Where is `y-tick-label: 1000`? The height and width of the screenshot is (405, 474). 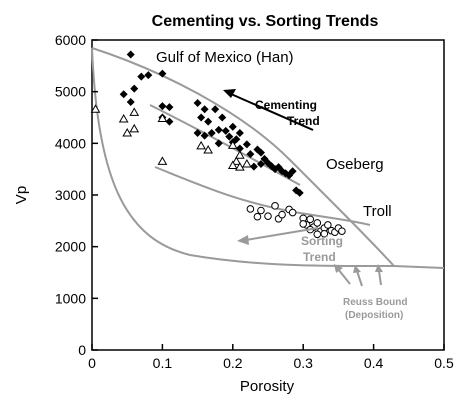 y-tick-label: 1000 is located at coordinates (70, 298).